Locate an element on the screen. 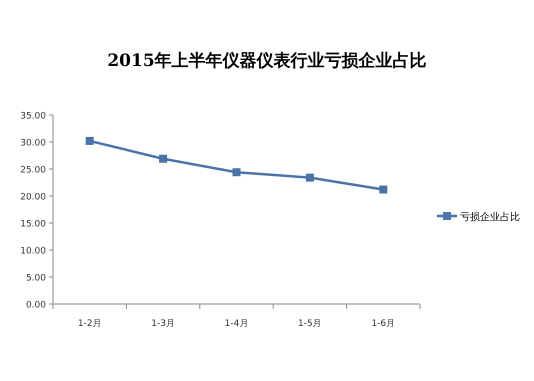  y-tick-label: 35.00 is located at coordinates (33, 117).